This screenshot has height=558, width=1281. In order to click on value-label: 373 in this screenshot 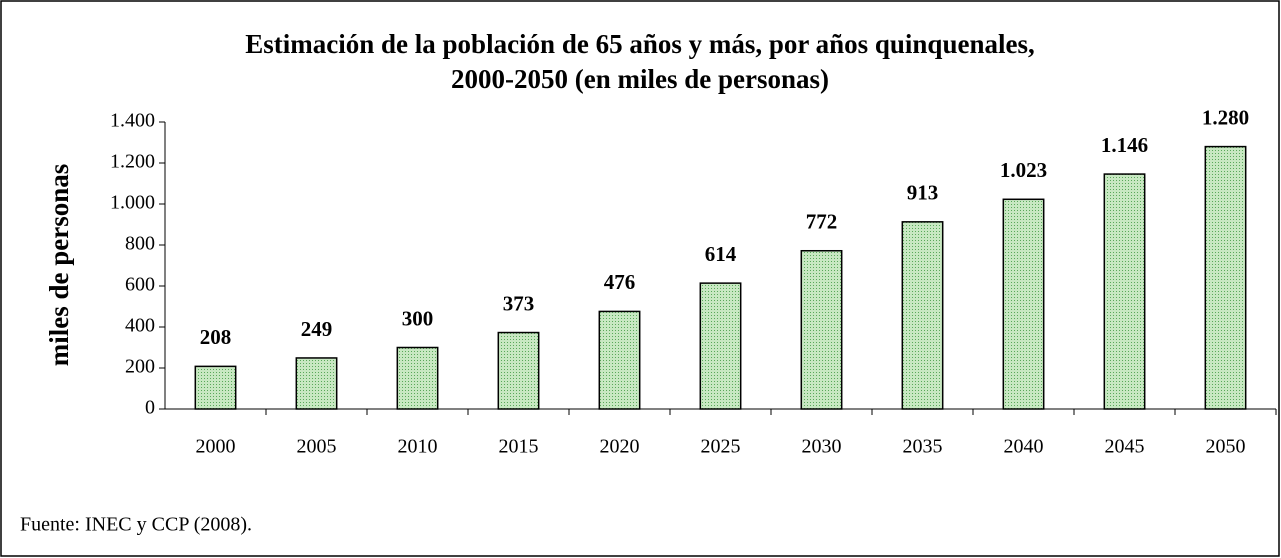, I will do `click(519, 303)`.